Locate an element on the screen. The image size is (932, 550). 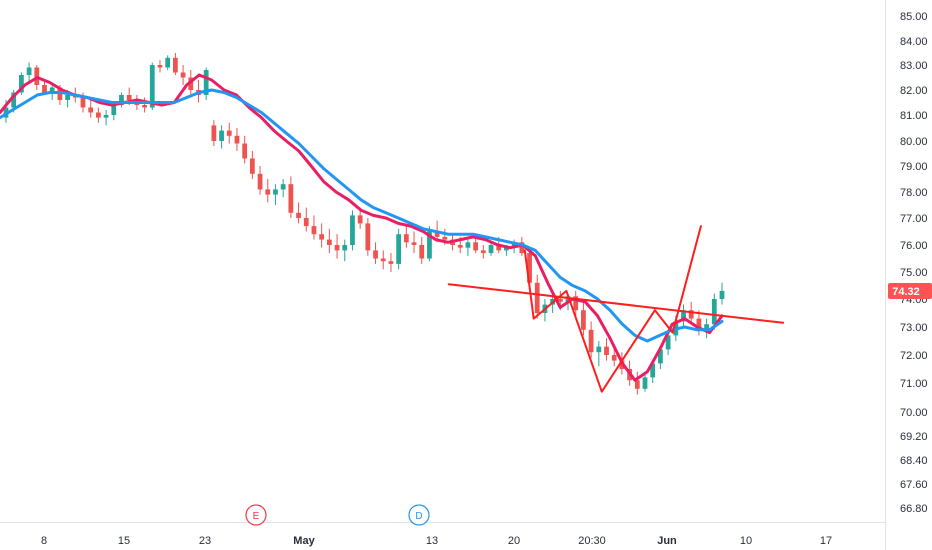
time-tick-label: 20 is located at coordinates (514, 541).